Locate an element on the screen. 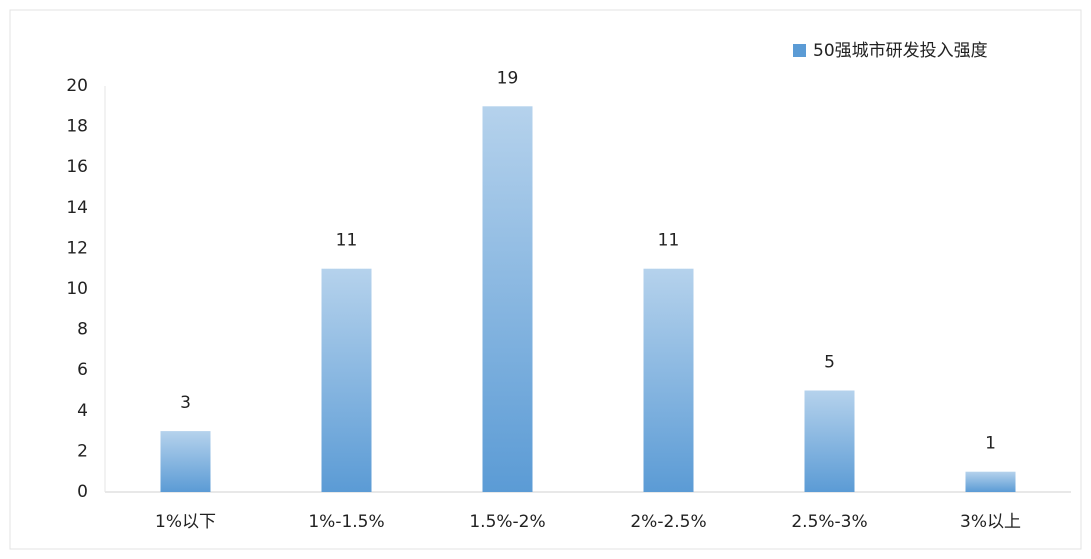 This screenshot has height=559, width=1091. y-tick-label: 6 is located at coordinates (82, 370).